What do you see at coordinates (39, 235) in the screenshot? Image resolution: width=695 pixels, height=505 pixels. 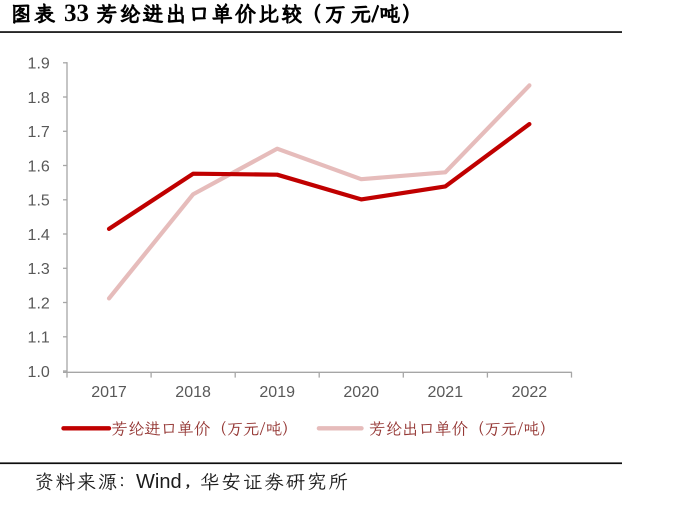 I see `svg-text: 1.4` at bounding box center [39, 235].